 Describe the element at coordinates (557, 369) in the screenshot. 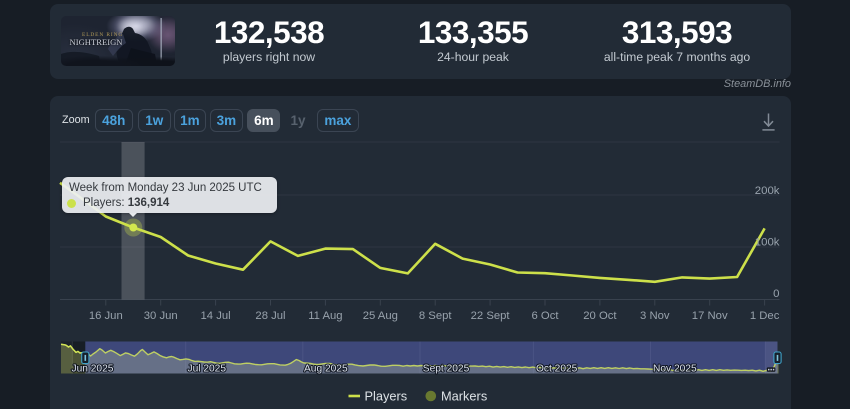

I see `svg-text: Oct 2025` at that location.